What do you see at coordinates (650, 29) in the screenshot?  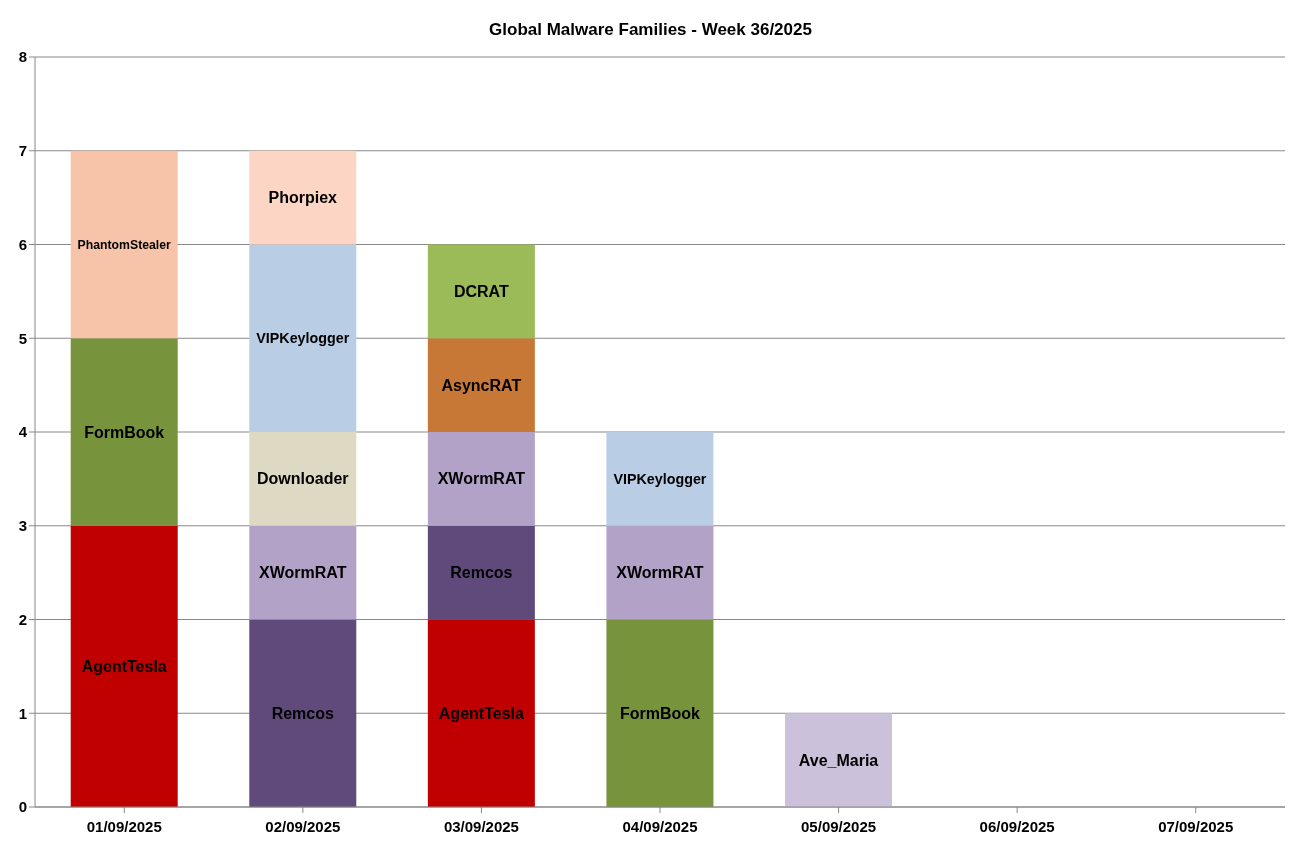 I see `chart-title: Global Malware Families - Week 36/2025` at bounding box center [650, 29].